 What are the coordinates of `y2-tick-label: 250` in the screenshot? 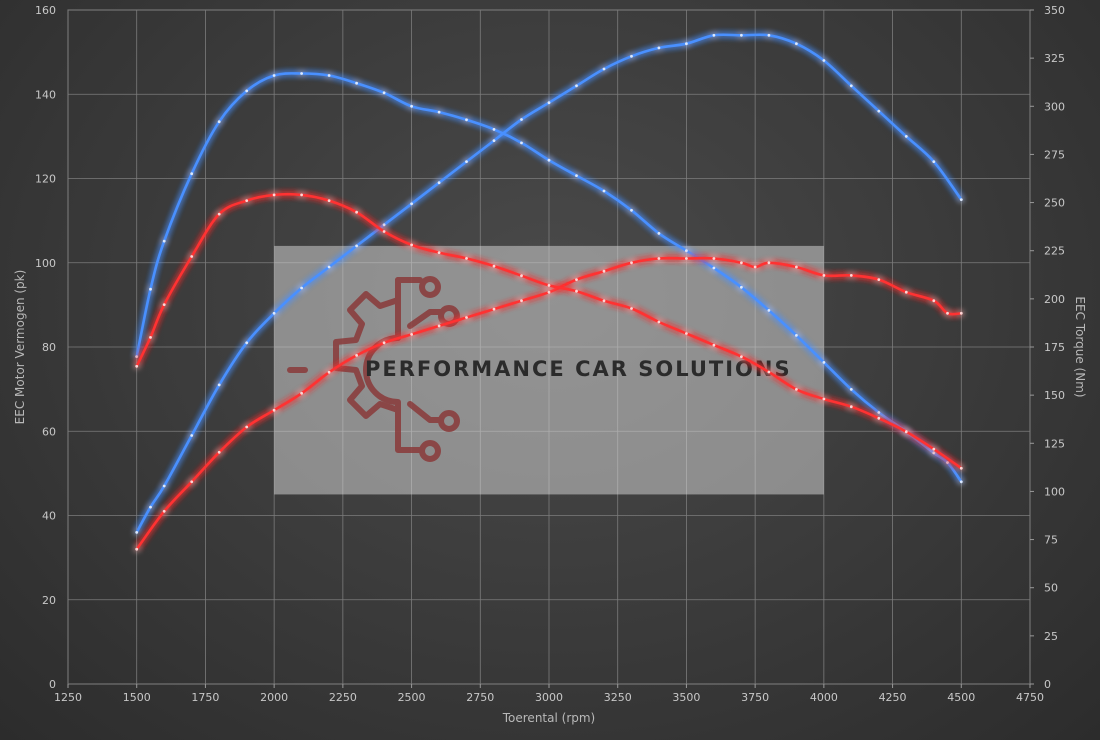 It's located at (1054, 203).